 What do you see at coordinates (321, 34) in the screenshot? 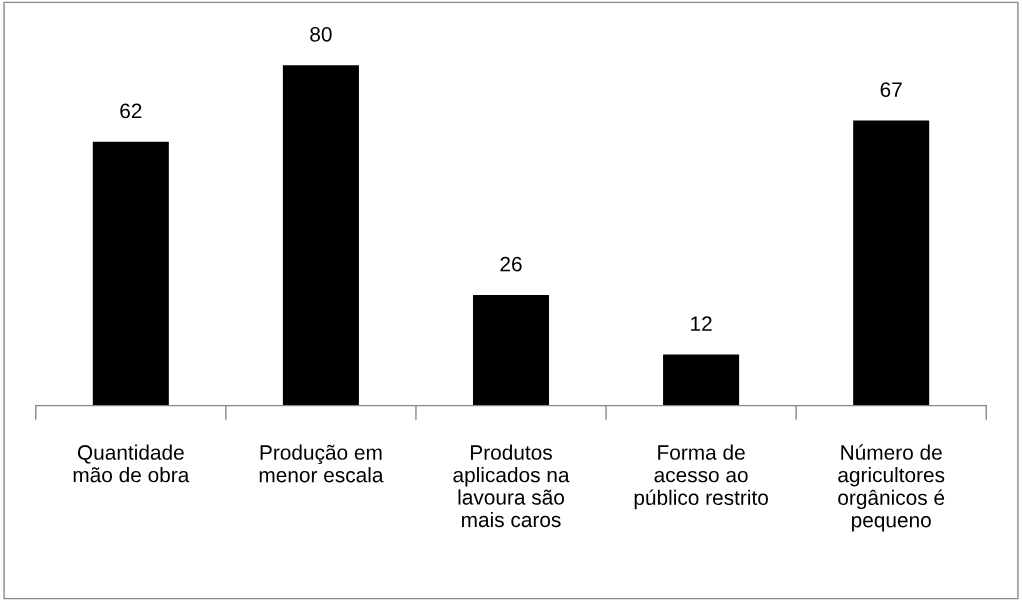
I see `data-label: 80` at bounding box center [321, 34].